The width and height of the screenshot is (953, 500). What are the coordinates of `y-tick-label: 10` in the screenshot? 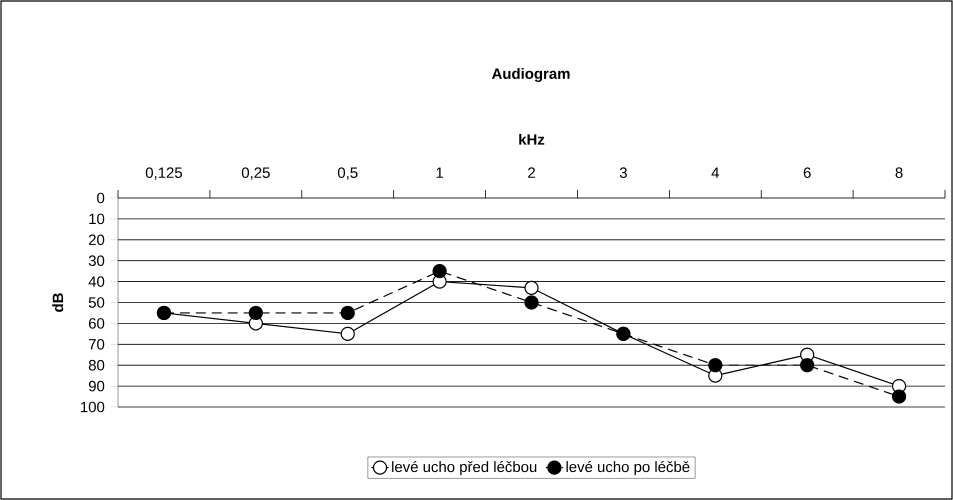 It's located at (96, 219).